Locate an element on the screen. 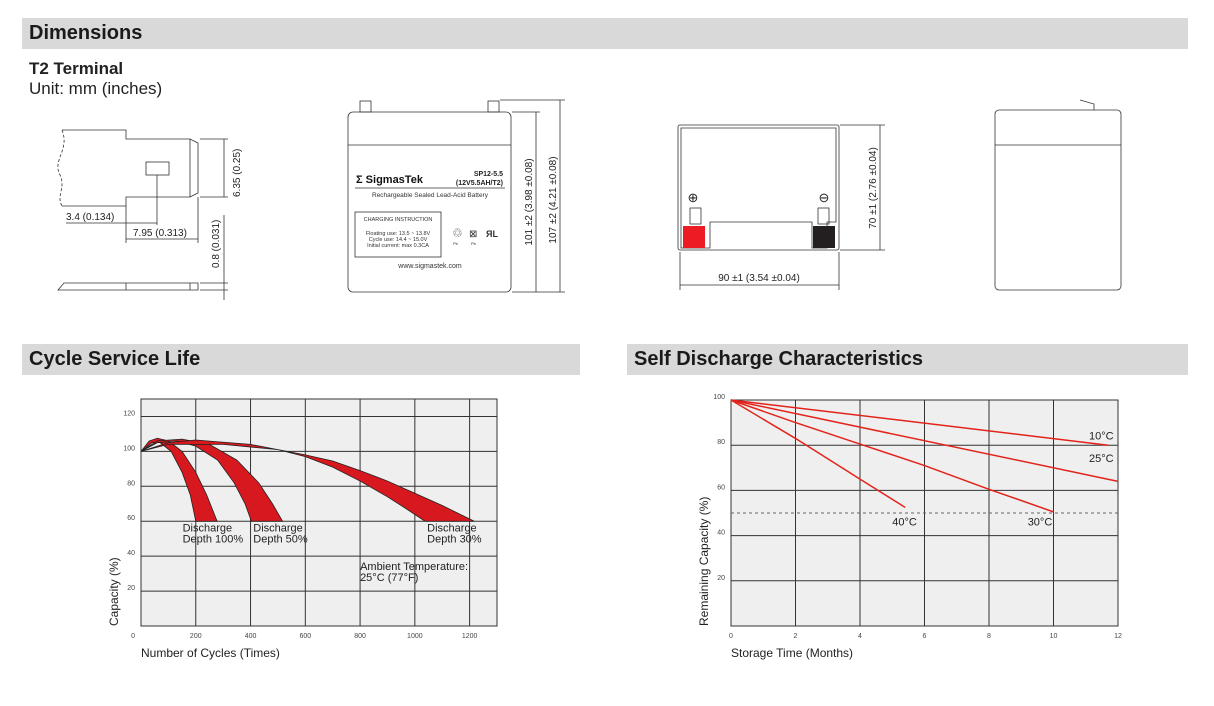 This screenshot has height=706, width=1214. terminal-drawing is located at coordinates (142, 214).